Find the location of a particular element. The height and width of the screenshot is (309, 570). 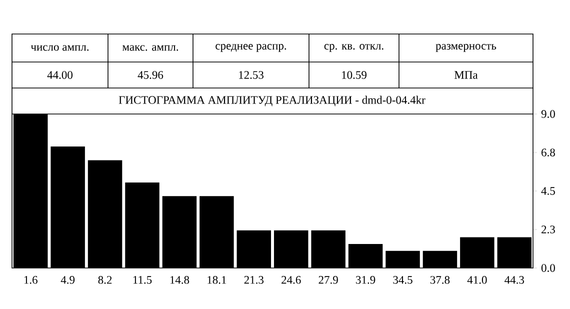

x-tick-label: 34.5 is located at coordinates (402, 280).